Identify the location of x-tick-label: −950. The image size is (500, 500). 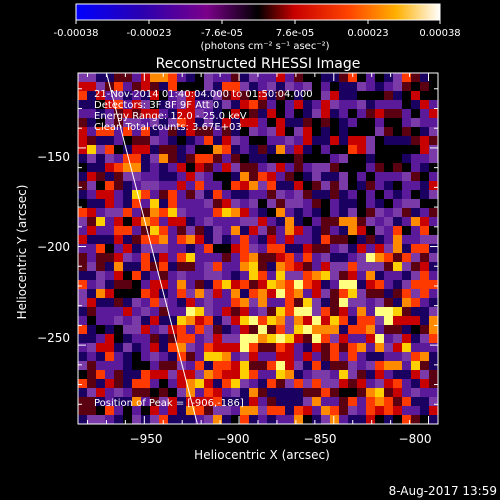
(146, 439).